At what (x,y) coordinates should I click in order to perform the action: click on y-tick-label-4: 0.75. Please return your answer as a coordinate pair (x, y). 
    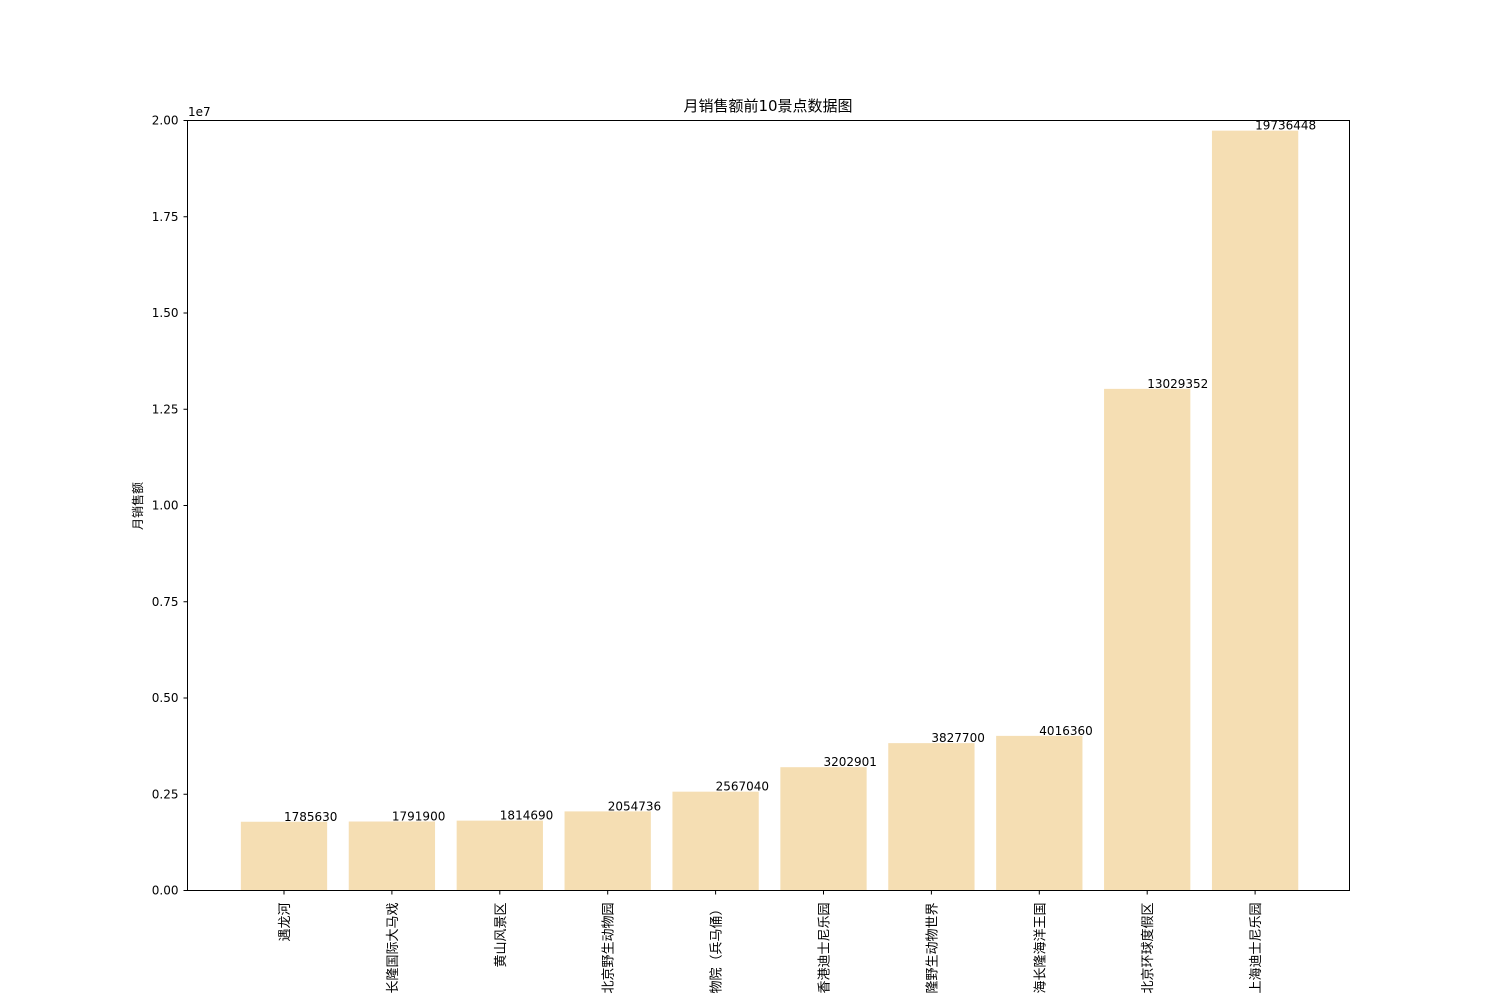
    Looking at the image, I should click on (165, 602).